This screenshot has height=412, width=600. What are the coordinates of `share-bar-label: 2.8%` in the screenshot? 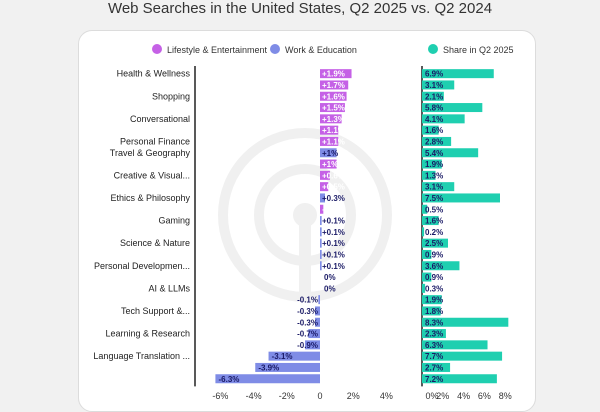 It's located at (434, 141).